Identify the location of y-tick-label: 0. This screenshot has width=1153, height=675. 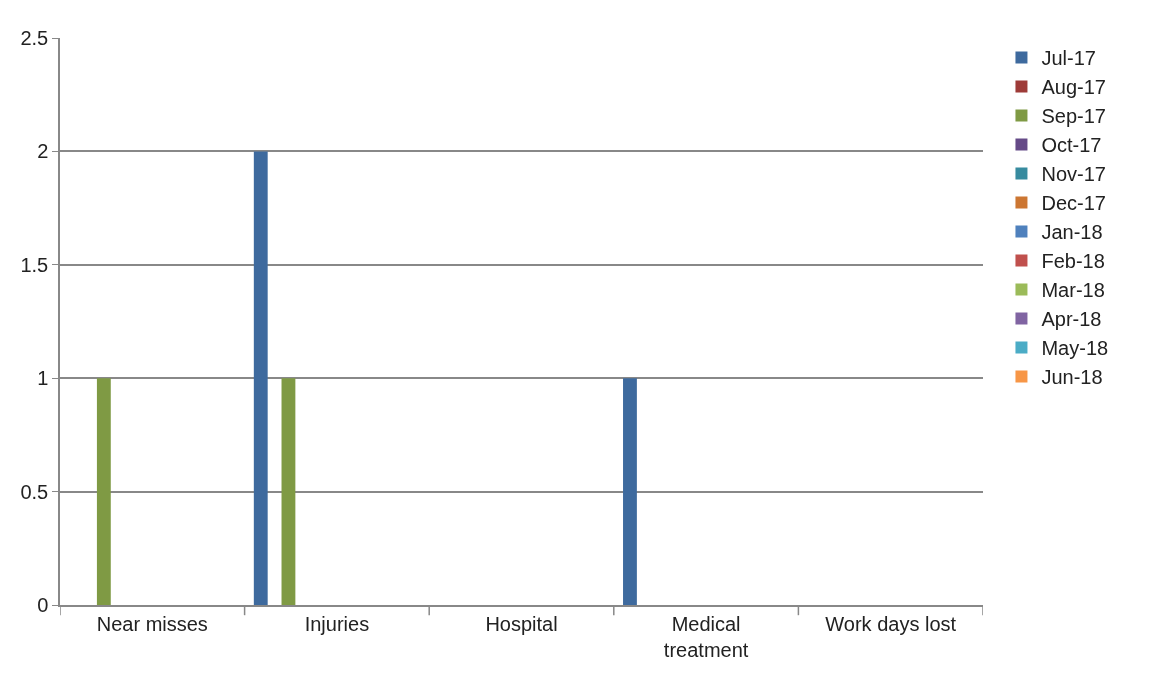
(43, 605).